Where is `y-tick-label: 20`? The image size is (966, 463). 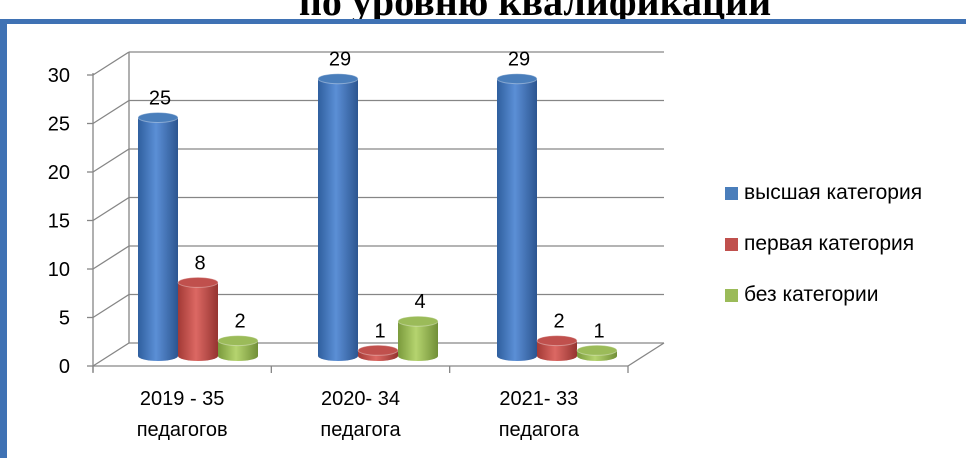 y-tick-label: 20 is located at coordinates (59, 173).